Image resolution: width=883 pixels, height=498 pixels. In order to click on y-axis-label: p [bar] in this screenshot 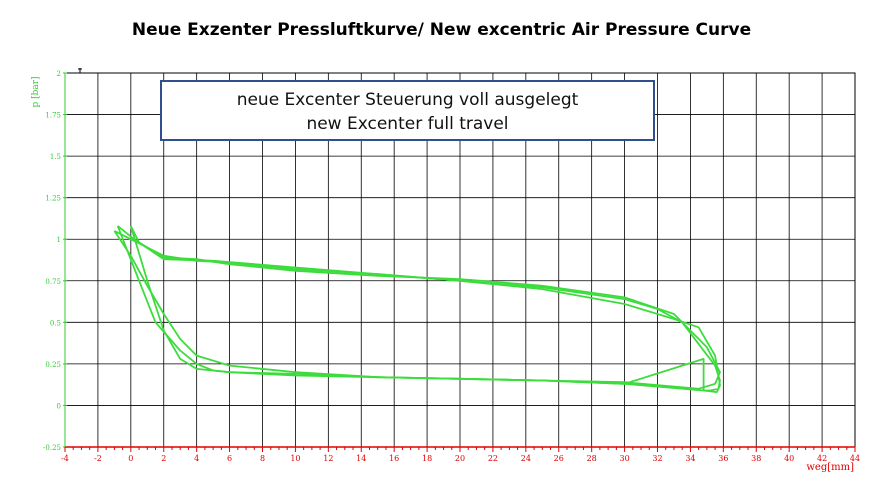, I will do `click(36, 91)`.